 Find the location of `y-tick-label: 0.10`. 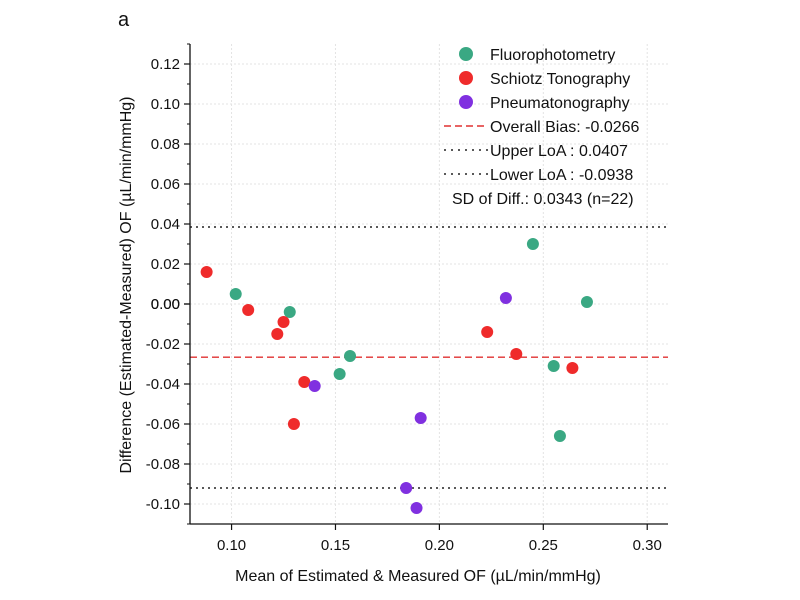

y-tick-label: 0.10 is located at coordinates (165, 104).